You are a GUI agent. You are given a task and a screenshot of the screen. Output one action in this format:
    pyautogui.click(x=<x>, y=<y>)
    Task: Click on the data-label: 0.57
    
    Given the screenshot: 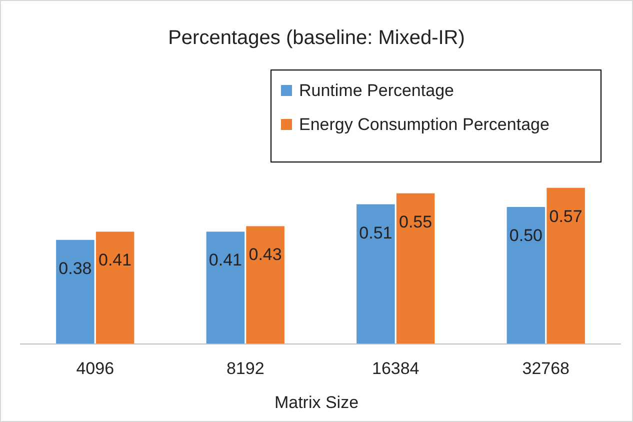 What is the action you would take?
    pyautogui.click(x=565, y=216)
    